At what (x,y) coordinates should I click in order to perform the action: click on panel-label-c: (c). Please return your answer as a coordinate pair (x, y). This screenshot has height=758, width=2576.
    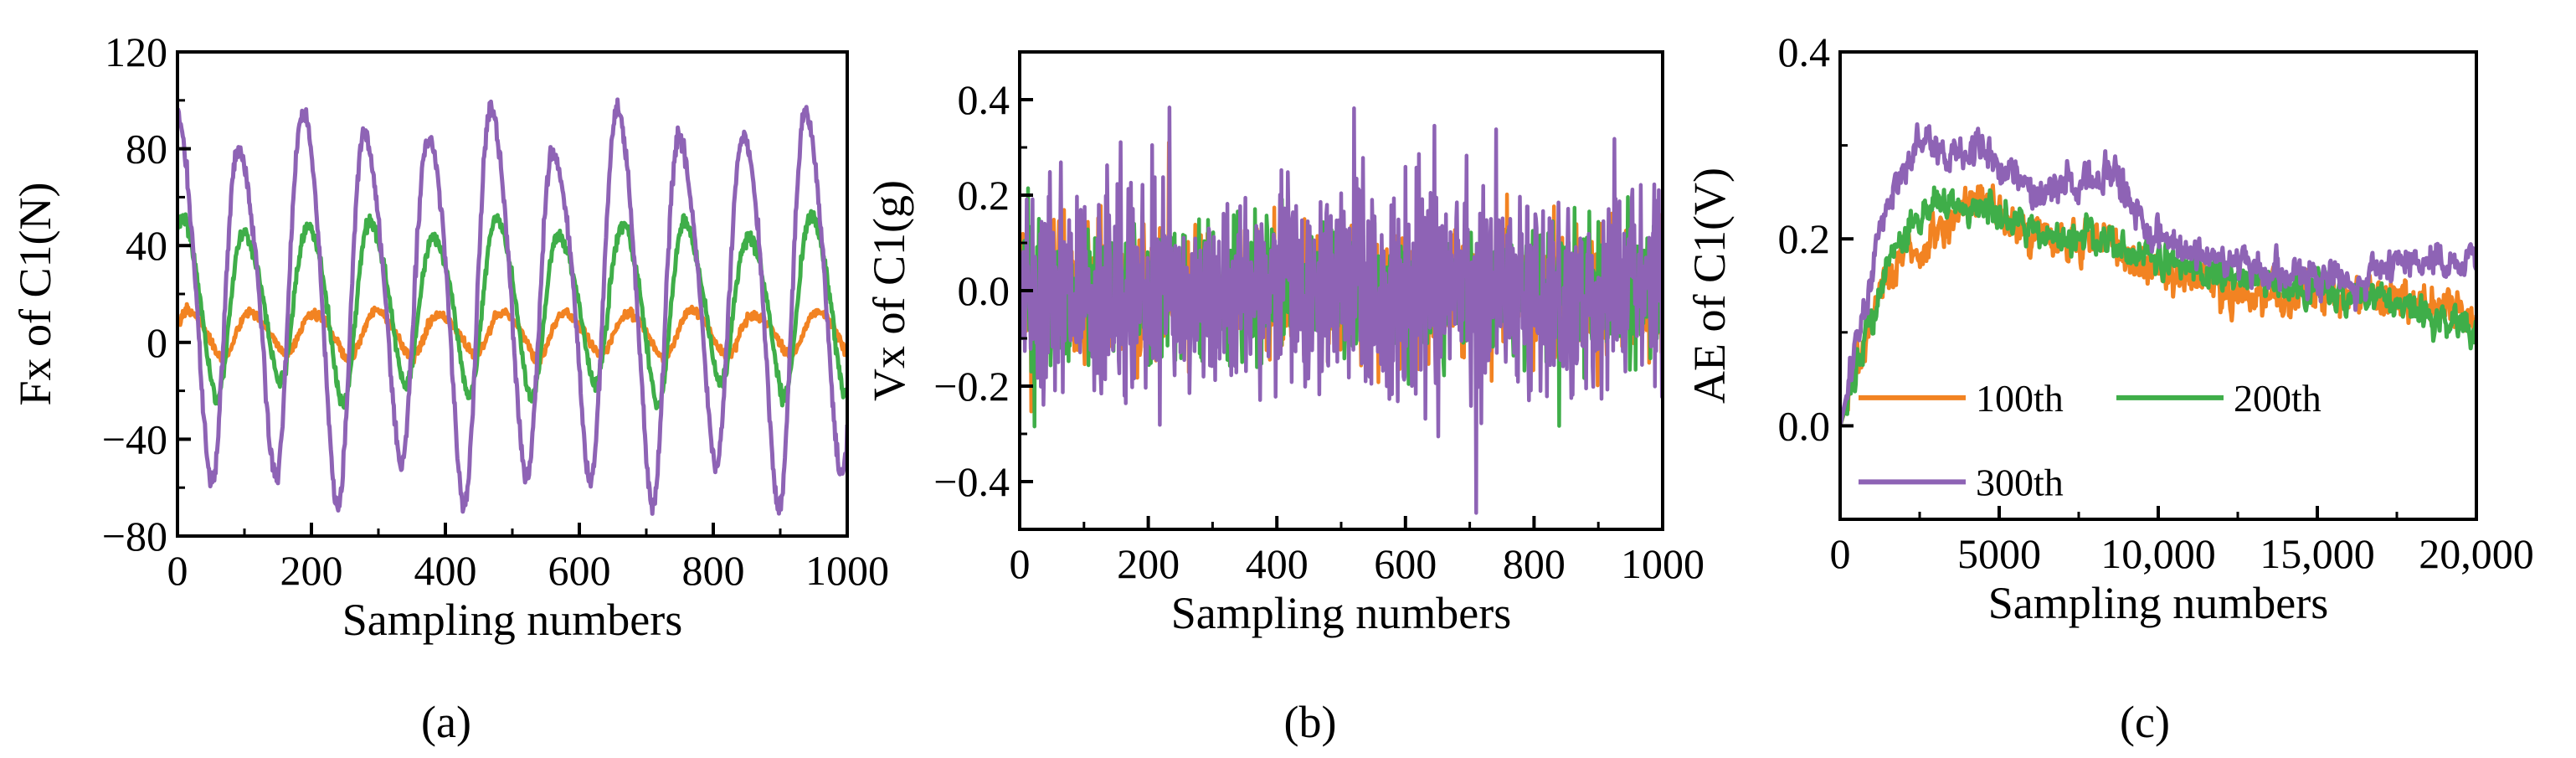
    Looking at the image, I should click on (2145, 722).